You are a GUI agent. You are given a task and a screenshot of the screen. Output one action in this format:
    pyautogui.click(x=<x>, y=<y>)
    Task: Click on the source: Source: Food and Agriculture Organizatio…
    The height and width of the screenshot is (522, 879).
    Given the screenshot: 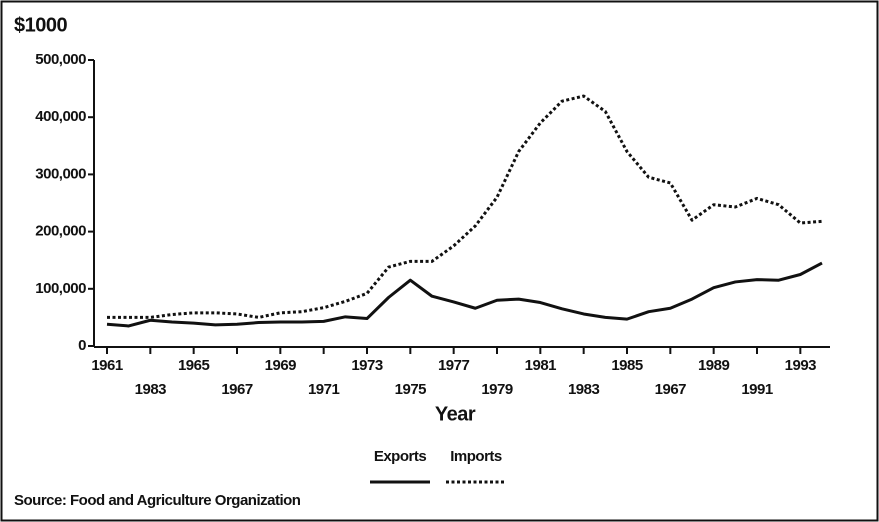 What is the action you would take?
    pyautogui.click(x=157, y=500)
    